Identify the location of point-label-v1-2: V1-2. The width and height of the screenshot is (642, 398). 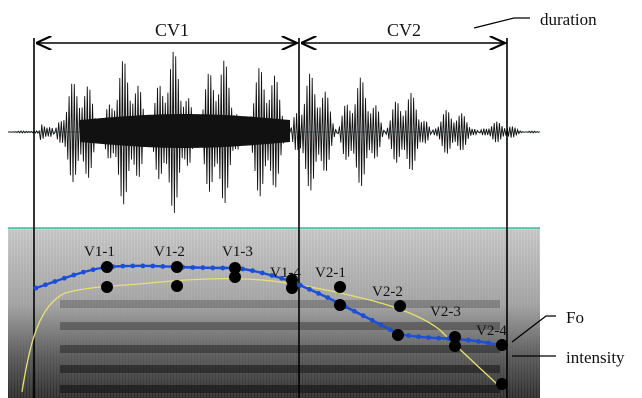
(169, 252).